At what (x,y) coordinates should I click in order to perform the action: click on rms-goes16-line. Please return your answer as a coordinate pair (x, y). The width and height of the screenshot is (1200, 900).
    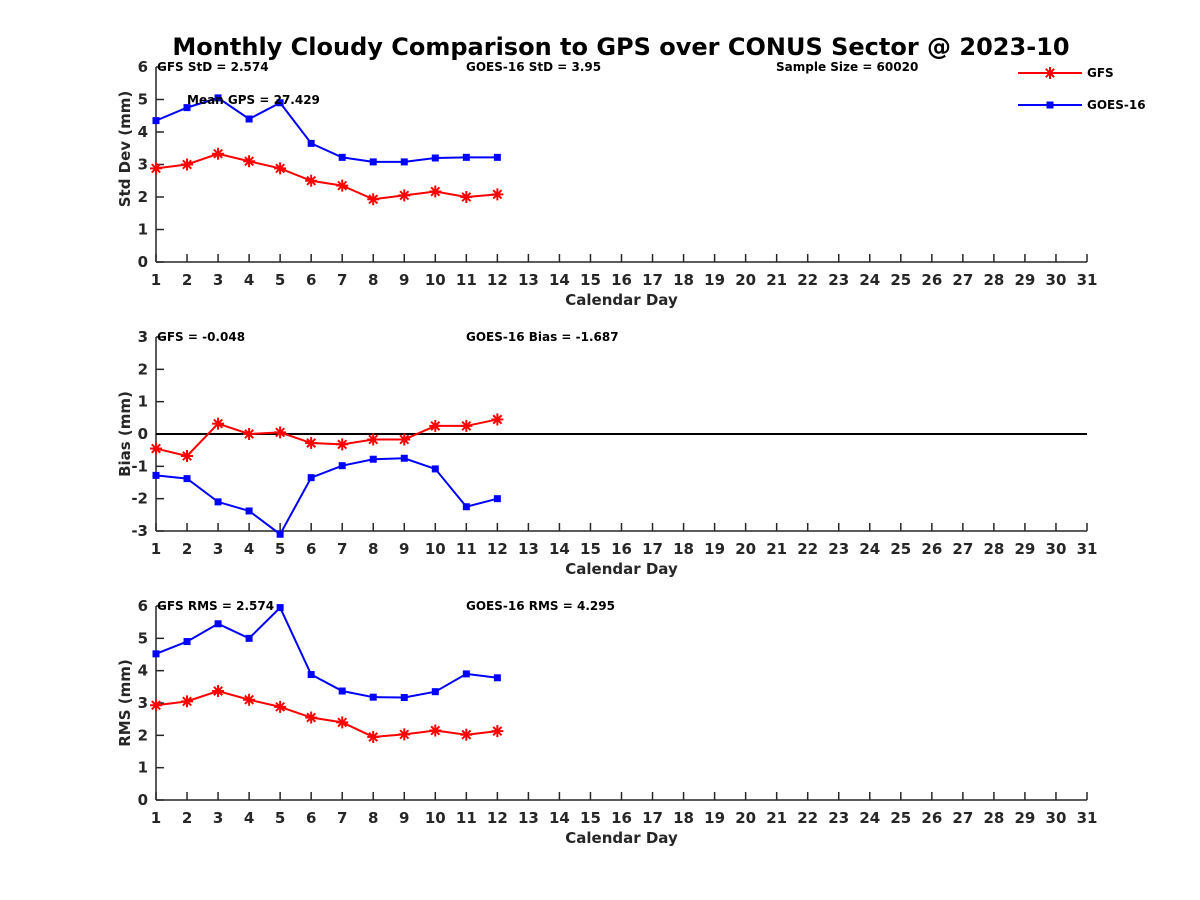
    Looking at the image, I should click on (326, 652).